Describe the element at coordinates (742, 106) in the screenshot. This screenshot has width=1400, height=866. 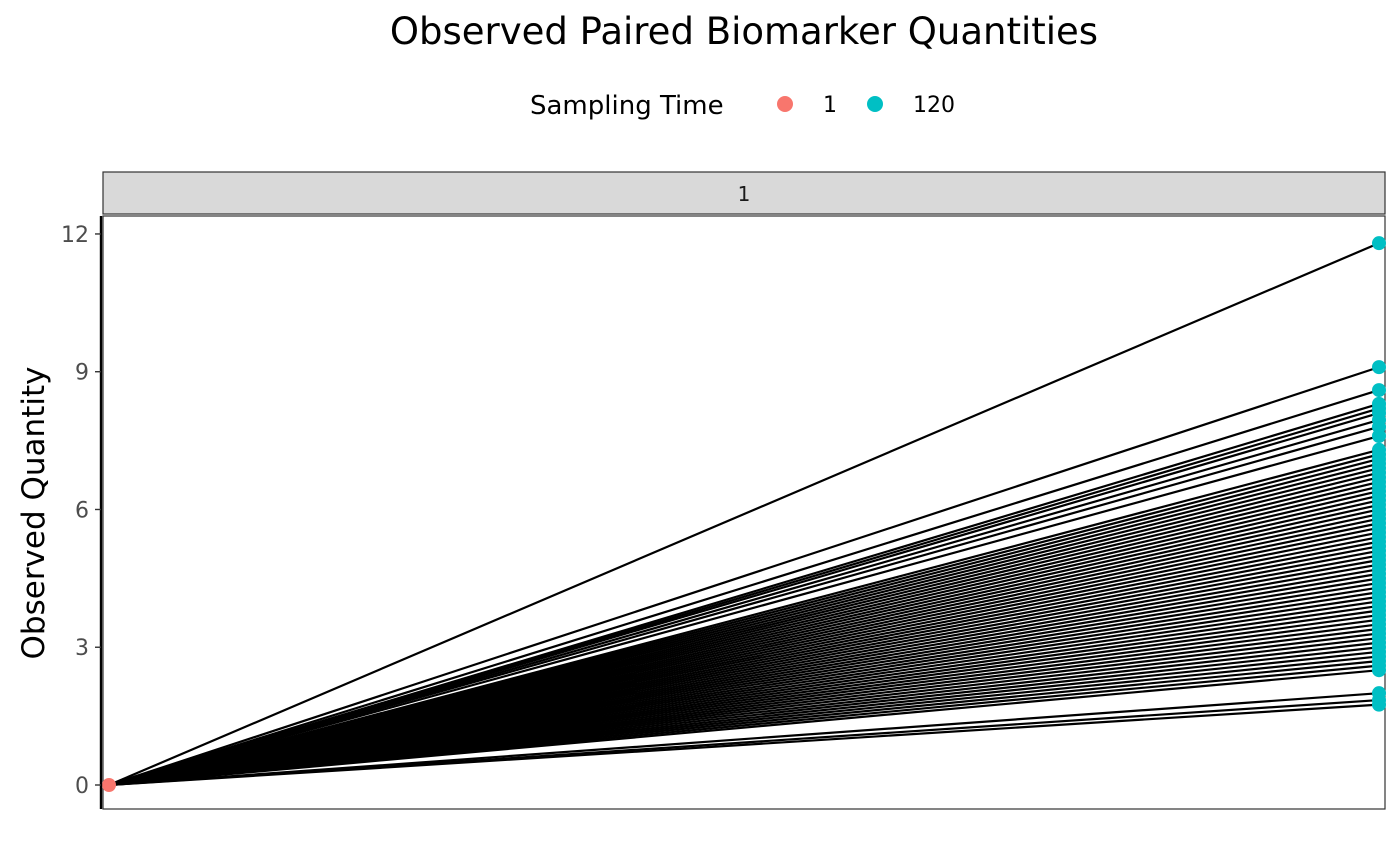
I see `legend: Sampling Time 1 120` at that location.